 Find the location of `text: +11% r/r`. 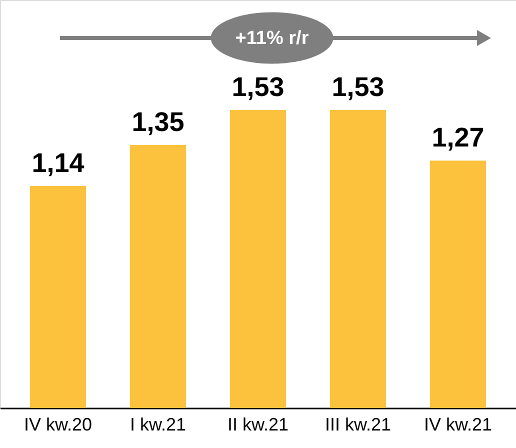

text: +11% r/r is located at coordinates (272, 38).